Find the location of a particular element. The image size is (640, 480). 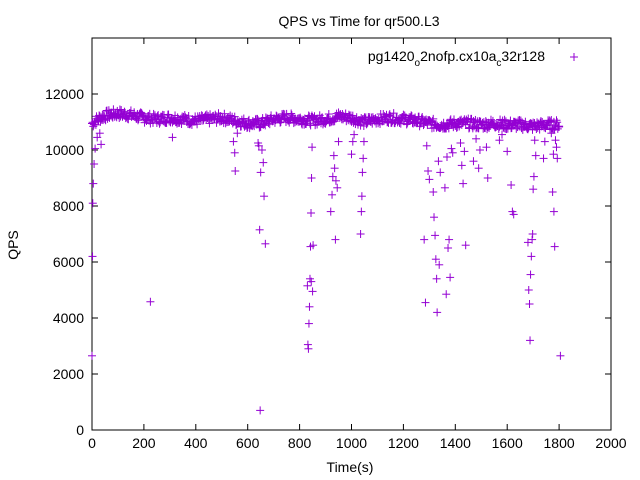

x-tick-label: 600 is located at coordinates (248, 443).